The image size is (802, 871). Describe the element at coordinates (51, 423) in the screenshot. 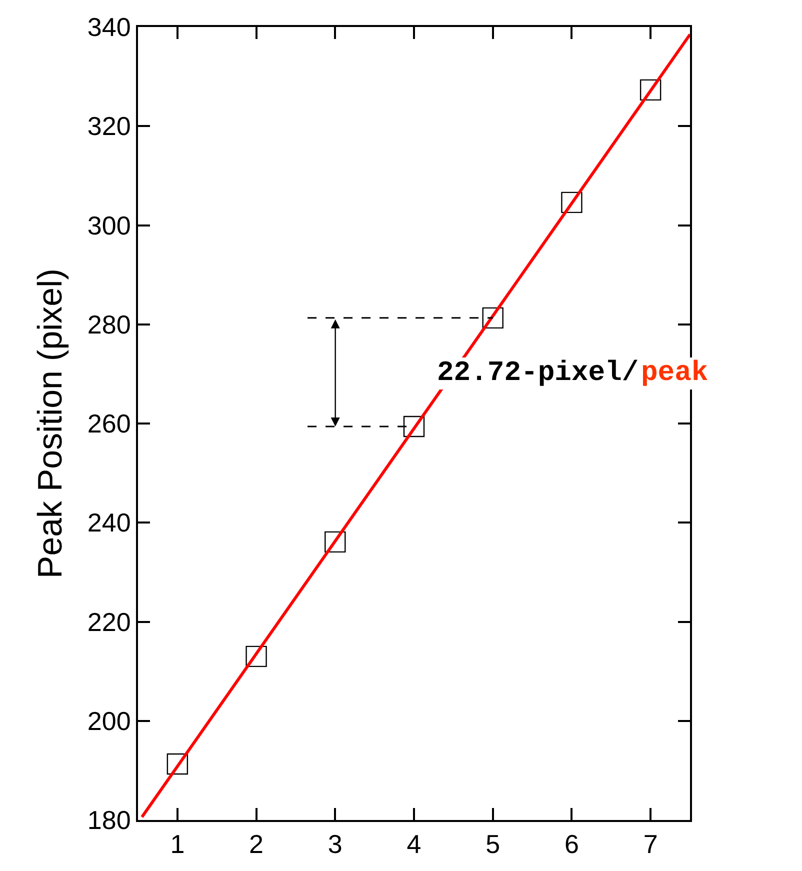

I see `y-axis-title: Peak Position (pixel)` at that location.